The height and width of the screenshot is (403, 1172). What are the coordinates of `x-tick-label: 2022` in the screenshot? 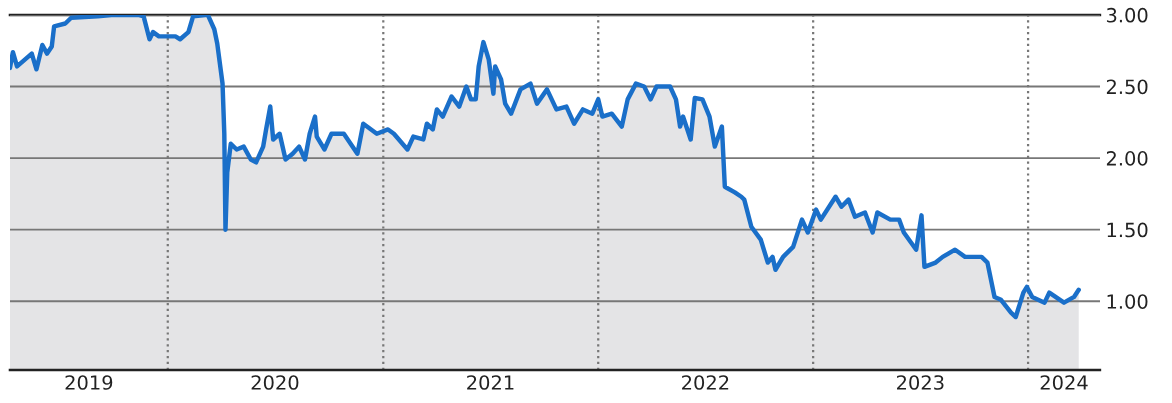 It's located at (705, 382).